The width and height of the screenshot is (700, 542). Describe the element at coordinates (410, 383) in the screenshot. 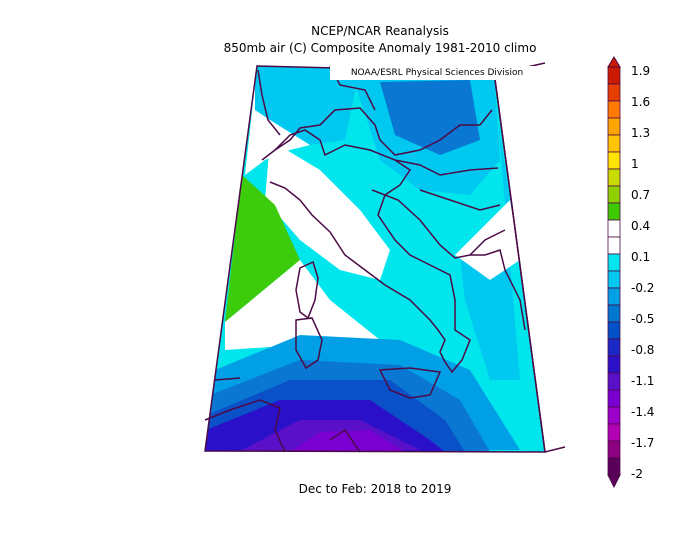

I see `sicily-coastline` at that location.